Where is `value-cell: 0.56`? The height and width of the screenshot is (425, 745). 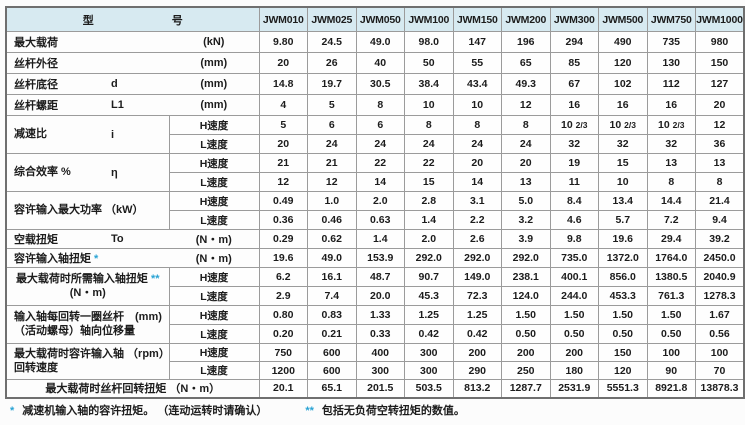 value-cell: 0.56 is located at coordinates (720, 334).